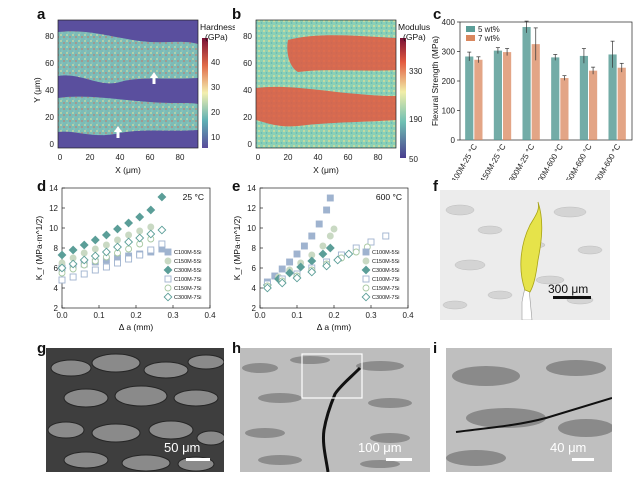  What do you see at coordinates (180, 157) in the screenshot?
I see `x-tick: 80` at bounding box center [180, 157].